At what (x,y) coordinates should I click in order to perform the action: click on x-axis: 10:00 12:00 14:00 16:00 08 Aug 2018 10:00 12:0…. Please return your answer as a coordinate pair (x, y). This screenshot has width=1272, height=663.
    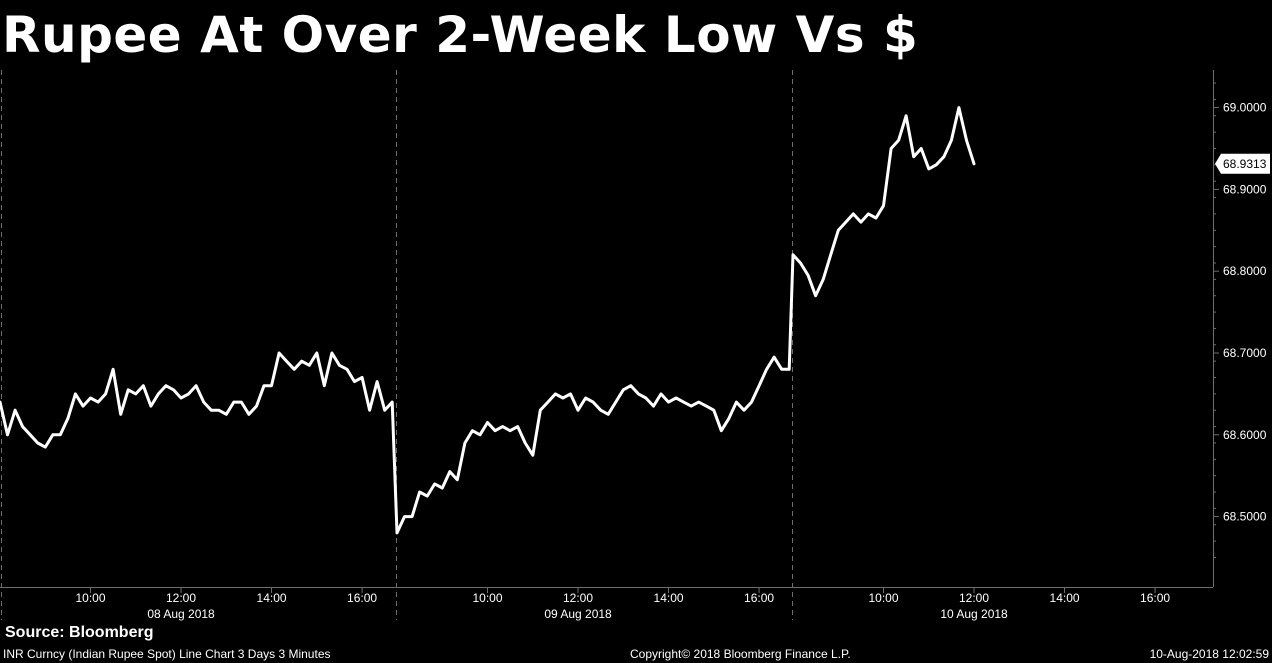
    Looking at the image, I should click on (606, 604).